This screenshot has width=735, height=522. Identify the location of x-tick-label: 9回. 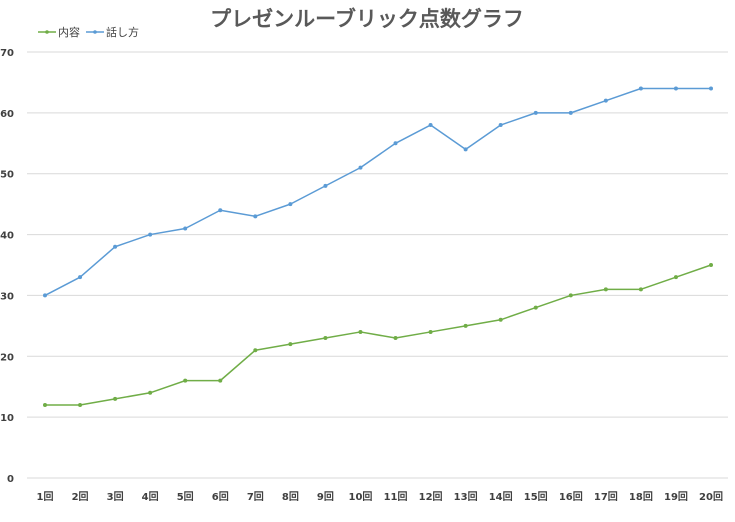
(325, 497).